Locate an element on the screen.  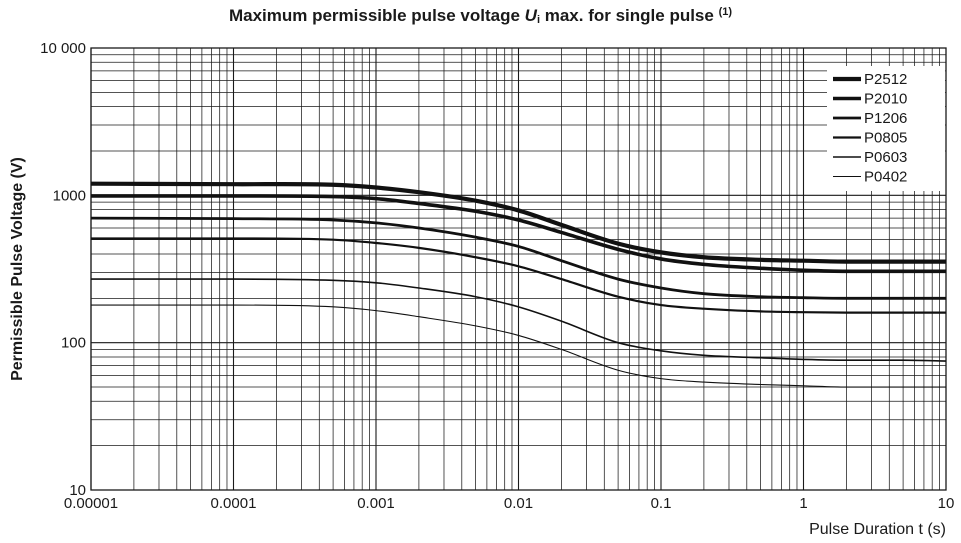
title-footnote: (1) is located at coordinates (725, 12).